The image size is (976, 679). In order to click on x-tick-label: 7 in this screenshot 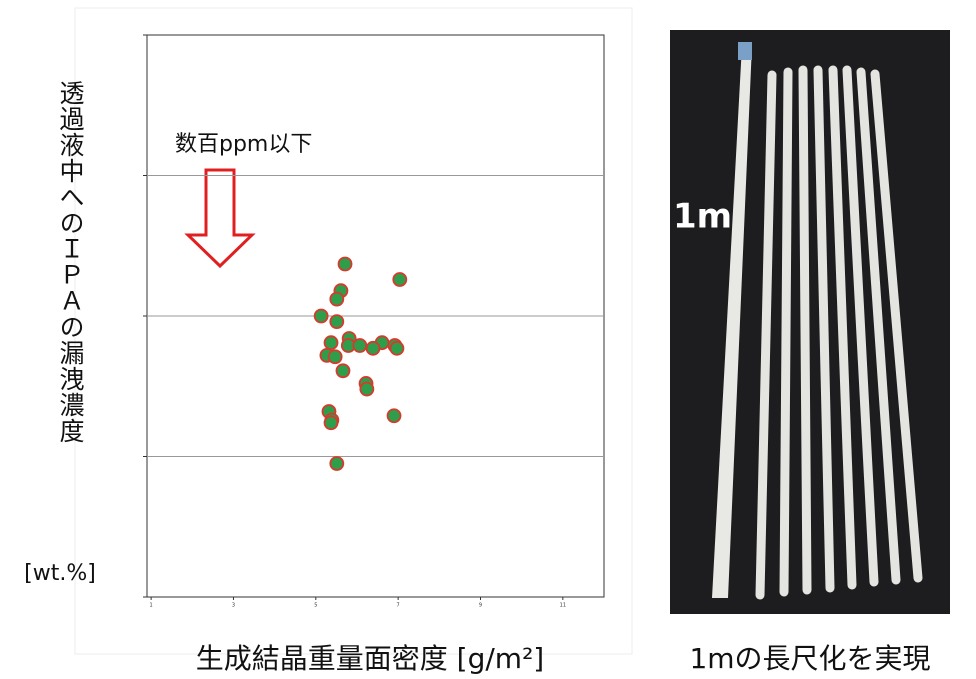, I will do `click(398, 606)`.